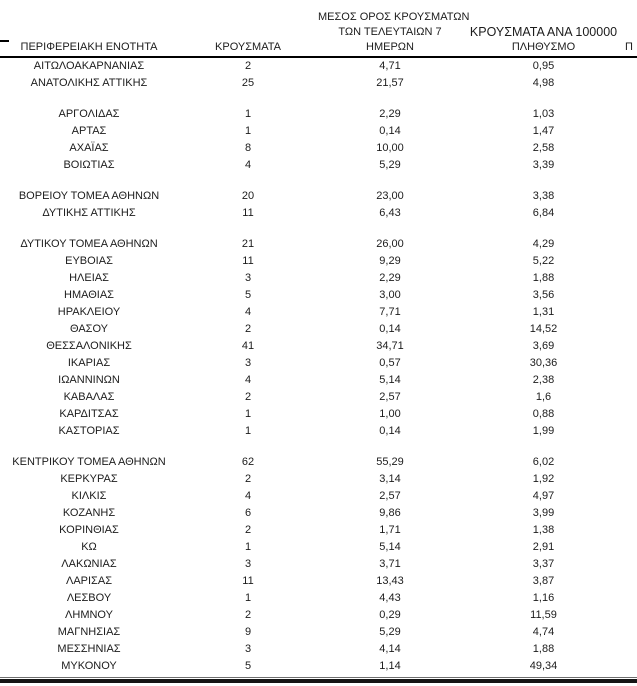 This screenshot has width=637, height=686. Describe the element at coordinates (390, 649) in the screenshot. I see `avg-7day-cell: 4,14` at that location.